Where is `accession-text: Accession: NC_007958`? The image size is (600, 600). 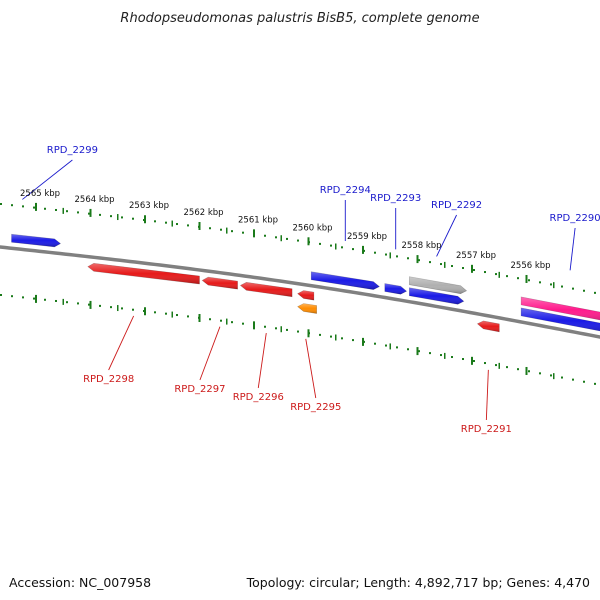
accession-text: Accession: NC_007958 is located at coordinates (80, 582).